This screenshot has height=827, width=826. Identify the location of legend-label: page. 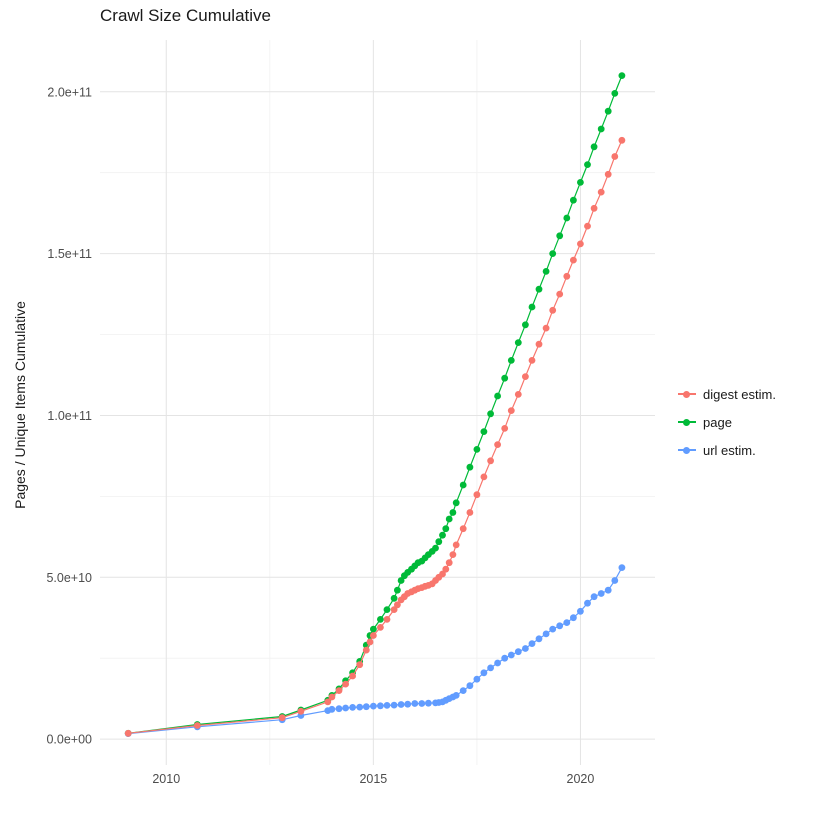
(717, 422).